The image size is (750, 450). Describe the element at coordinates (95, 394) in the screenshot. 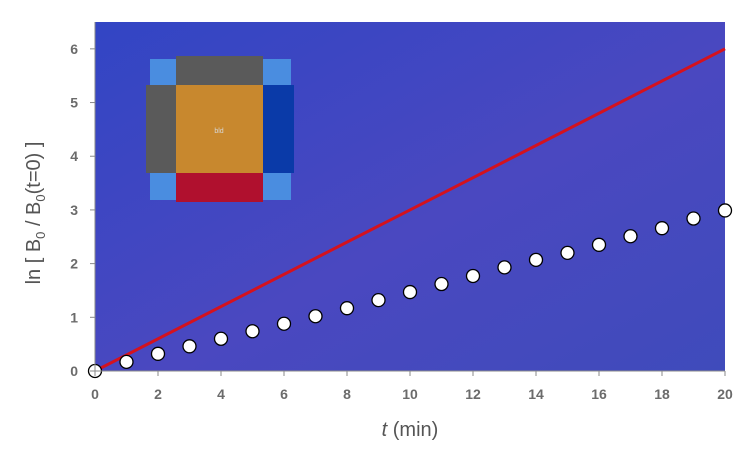

I see `x-tick-label: 0` at that location.